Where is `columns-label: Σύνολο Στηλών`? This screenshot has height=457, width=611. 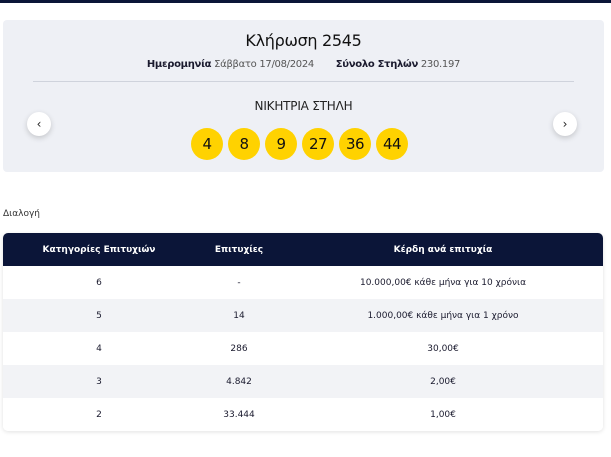 columns-label: Σύνολο Στηλών is located at coordinates (377, 64).